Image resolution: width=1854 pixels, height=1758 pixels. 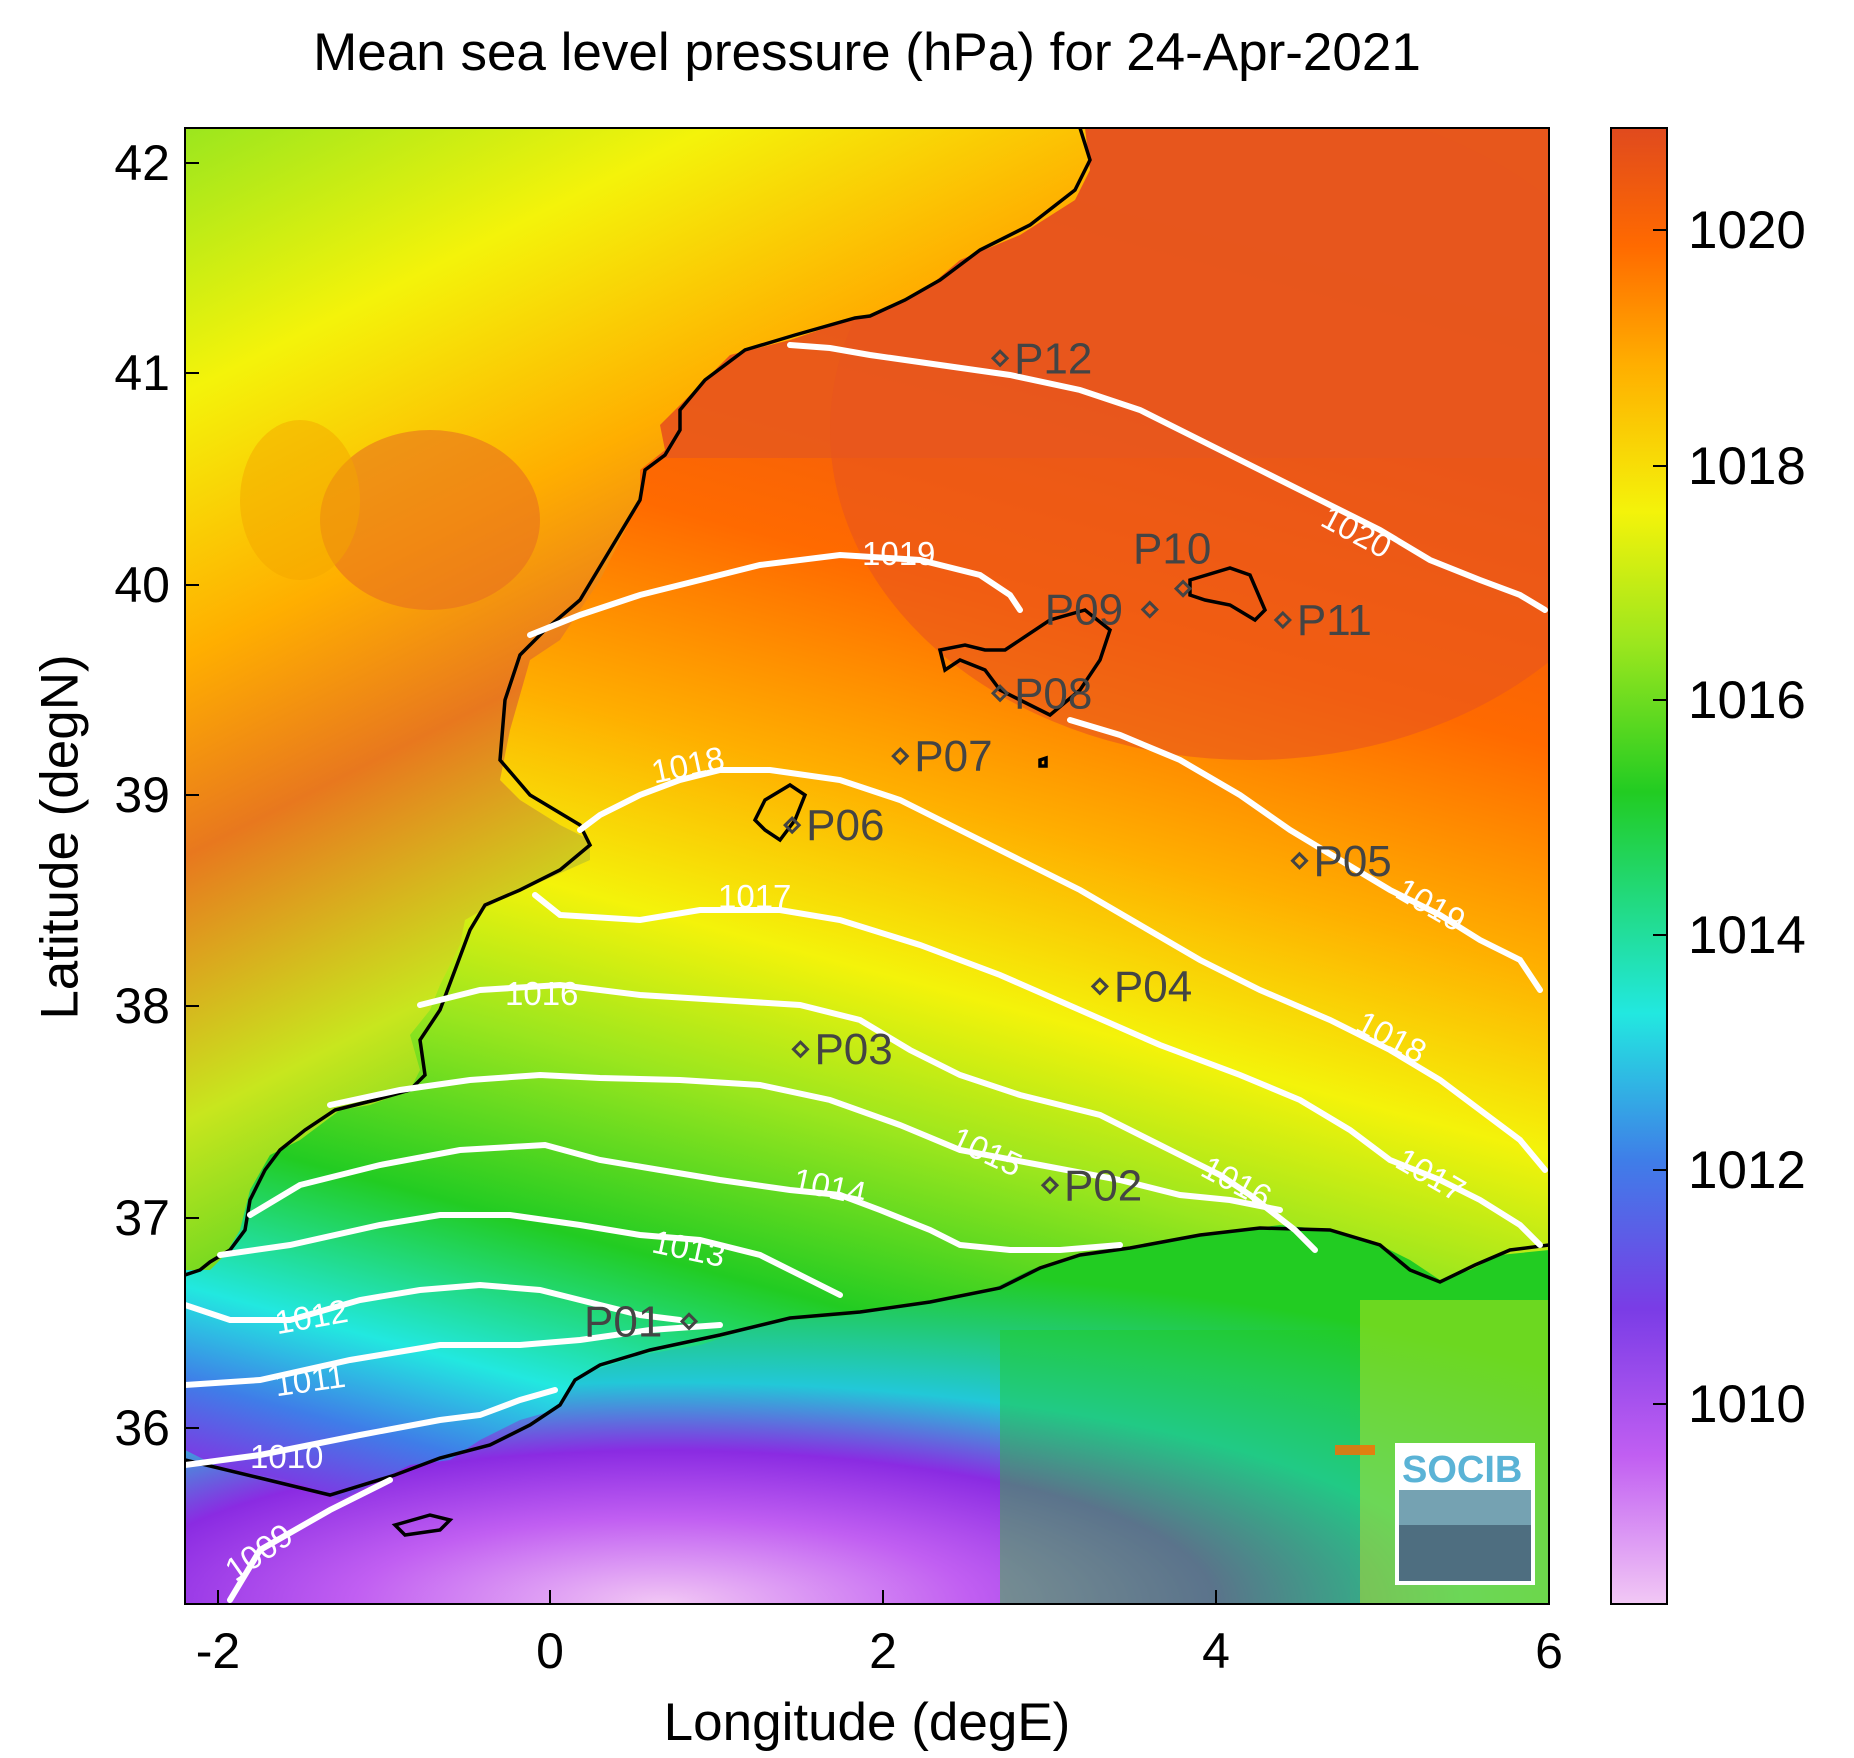 I want to click on x-tick-label: 2, so click(x=883, y=1651).